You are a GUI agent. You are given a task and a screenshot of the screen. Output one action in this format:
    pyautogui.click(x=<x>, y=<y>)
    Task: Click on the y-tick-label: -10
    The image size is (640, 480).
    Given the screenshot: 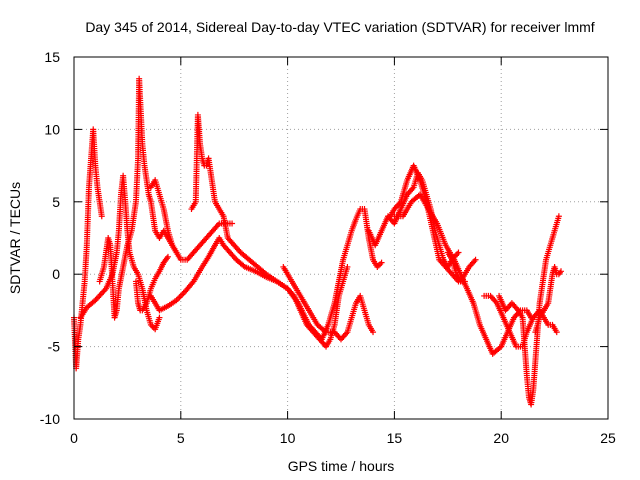 What is the action you would take?
    pyautogui.click(x=50, y=419)
    